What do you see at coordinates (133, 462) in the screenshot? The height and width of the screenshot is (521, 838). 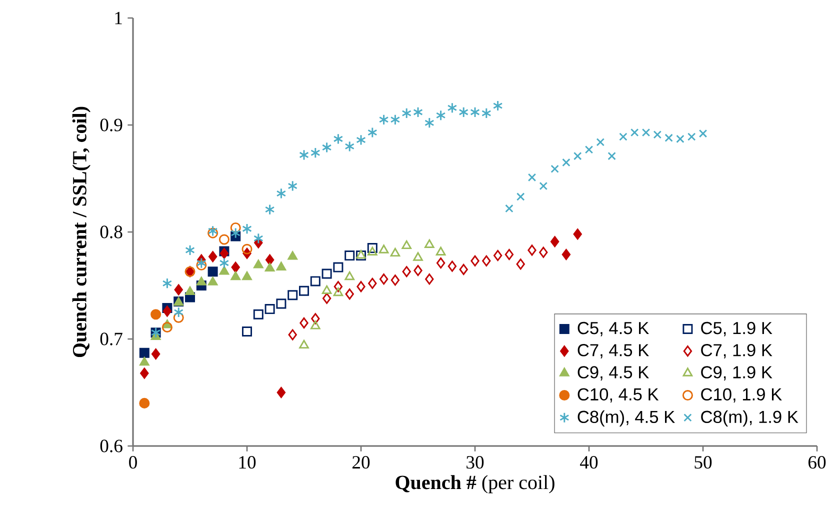 I see `x-tick-label: 0` at bounding box center [133, 462].